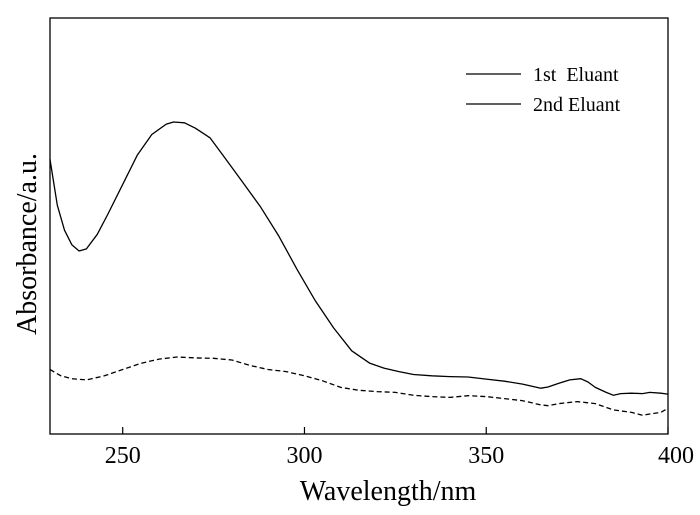 The width and height of the screenshot is (700, 515). Describe the element at coordinates (399, 456) in the screenshot. I see `x-tick-labels: 250 300 350 400` at that location.